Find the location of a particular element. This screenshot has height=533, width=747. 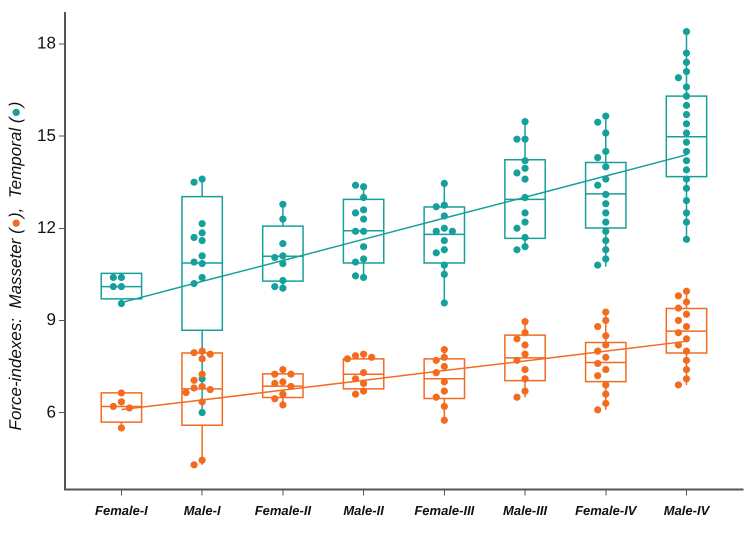

x-tick-label: Female-III is located at coordinates (444, 510).